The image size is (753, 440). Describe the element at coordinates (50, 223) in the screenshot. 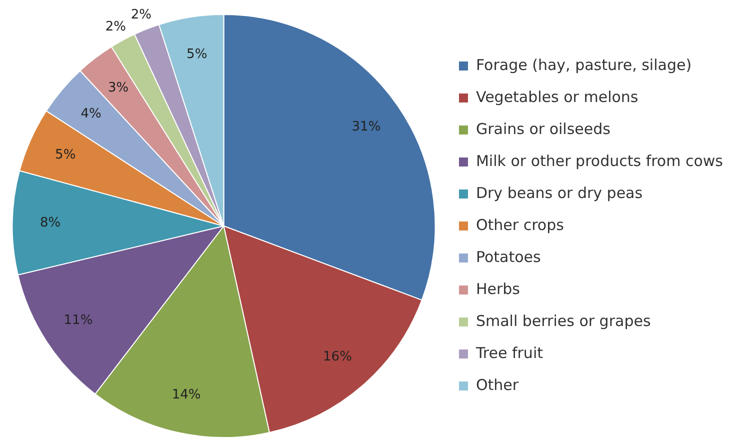

I see `data-label: 8%` at that location.